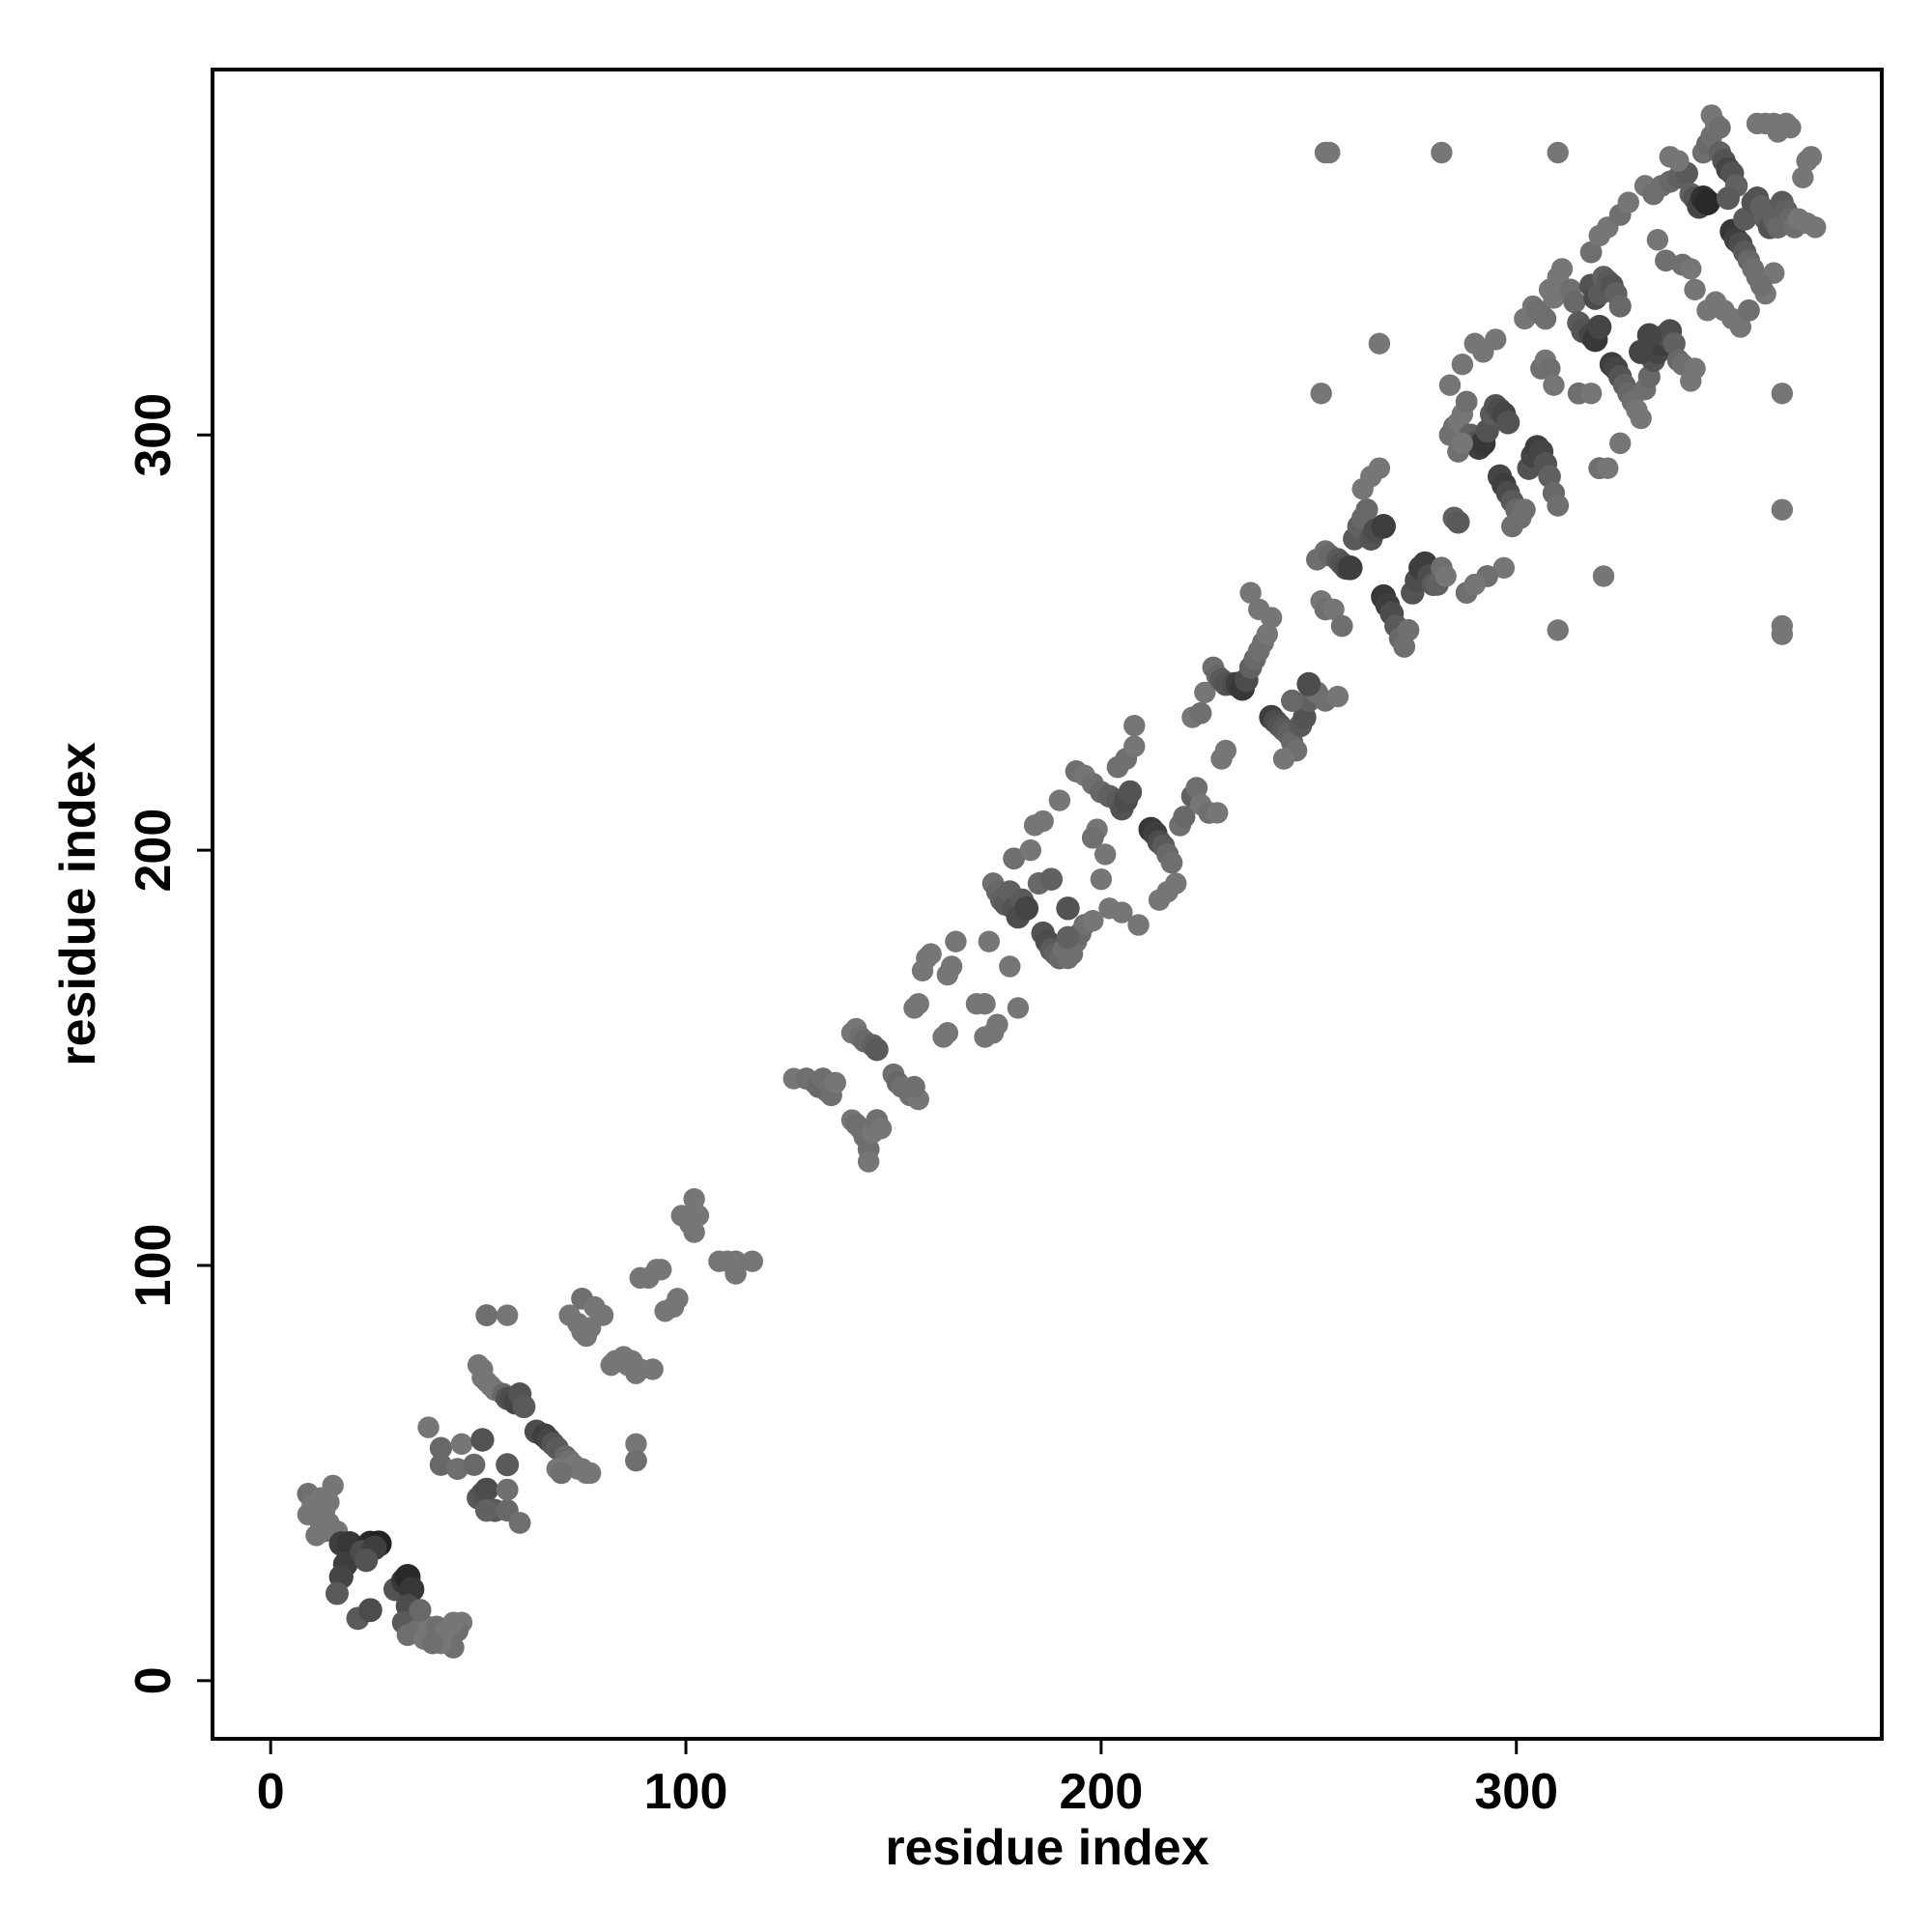  What do you see at coordinates (1046, 1848) in the screenshot?
I see `x-axis-title: residue index` at bounding box center [1046, 1848].